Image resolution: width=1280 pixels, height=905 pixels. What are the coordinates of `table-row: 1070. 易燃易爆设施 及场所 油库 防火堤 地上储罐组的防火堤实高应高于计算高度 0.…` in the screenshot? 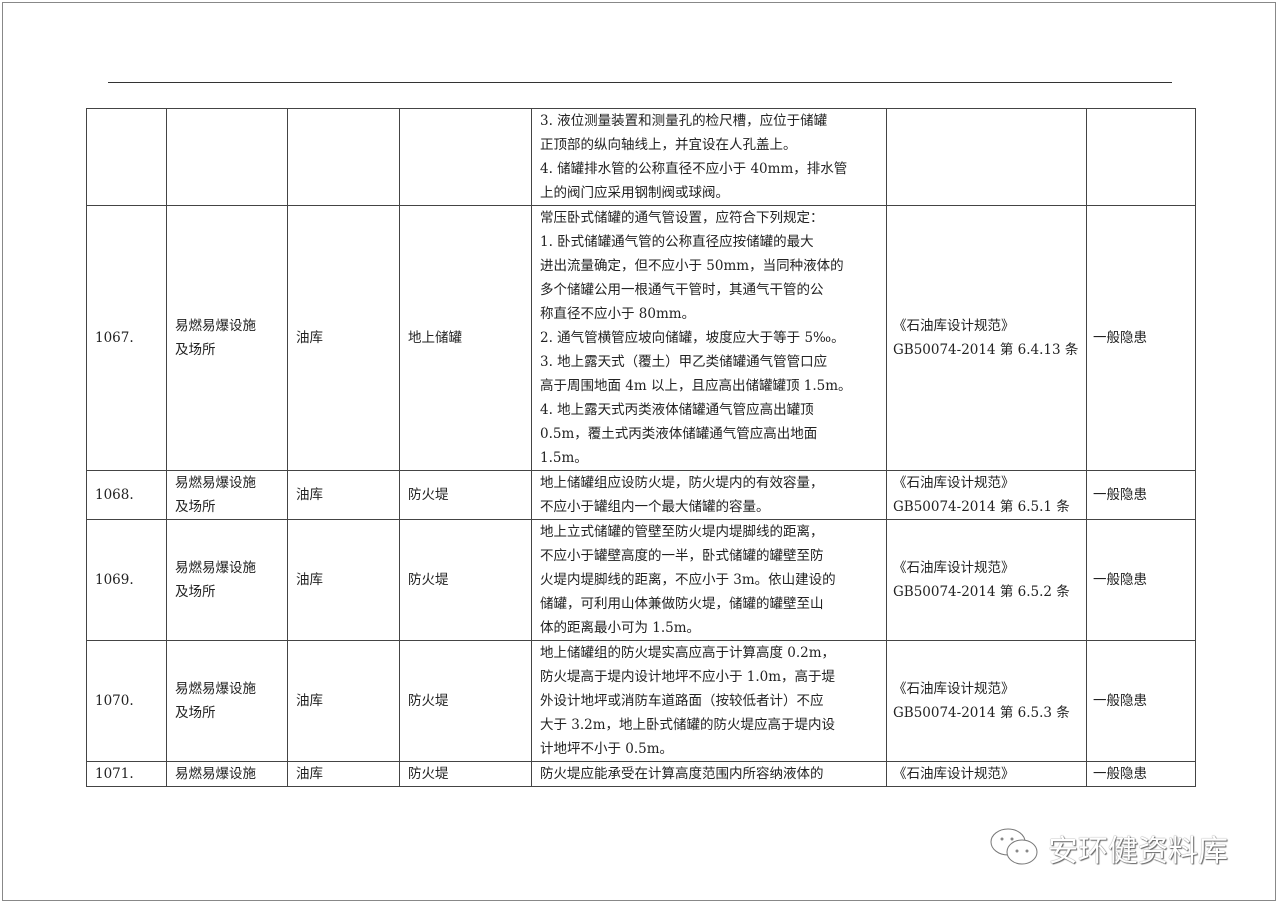 It's located at (641, 701).